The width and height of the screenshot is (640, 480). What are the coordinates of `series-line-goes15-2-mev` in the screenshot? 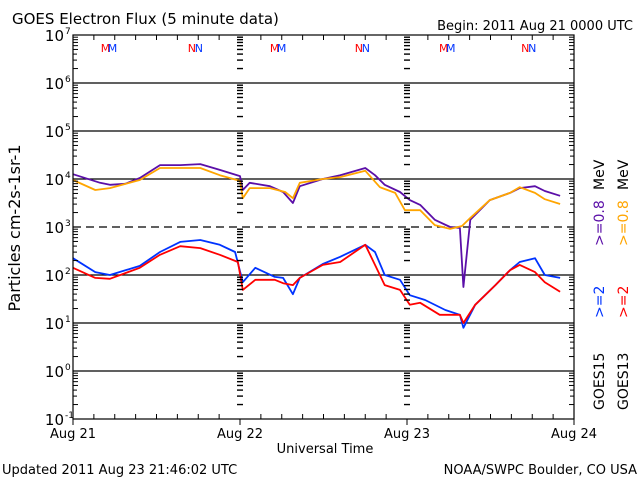 It's located at (316, 284).